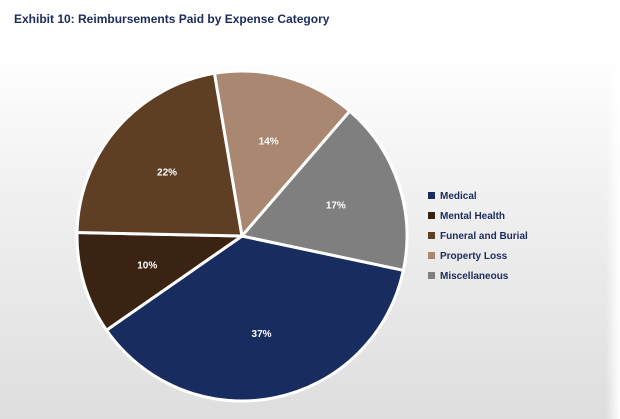  What do you see at coordinates (474, 276) in the screenshot?
I see `legend-label: Miscellaneous` at bounding box center [474, 276].